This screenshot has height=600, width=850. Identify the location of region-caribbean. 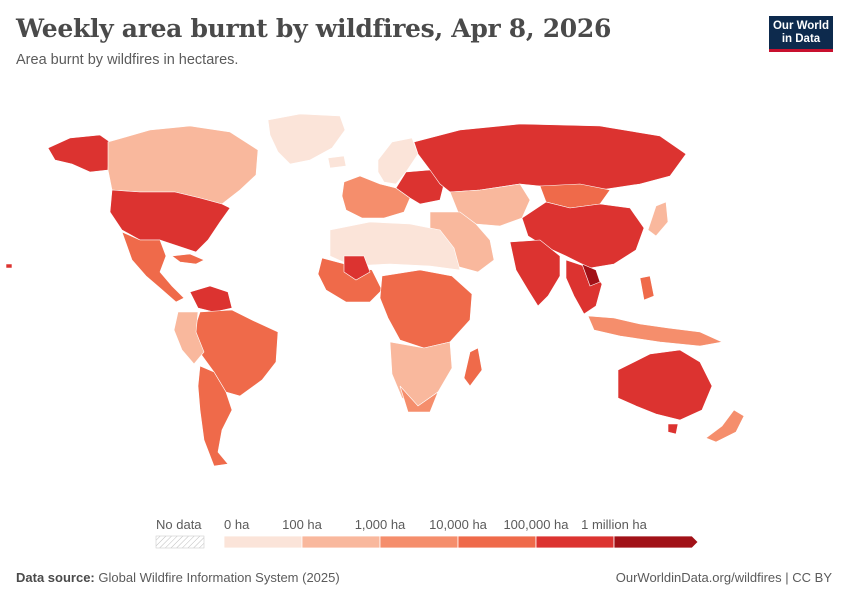
(188, 259).